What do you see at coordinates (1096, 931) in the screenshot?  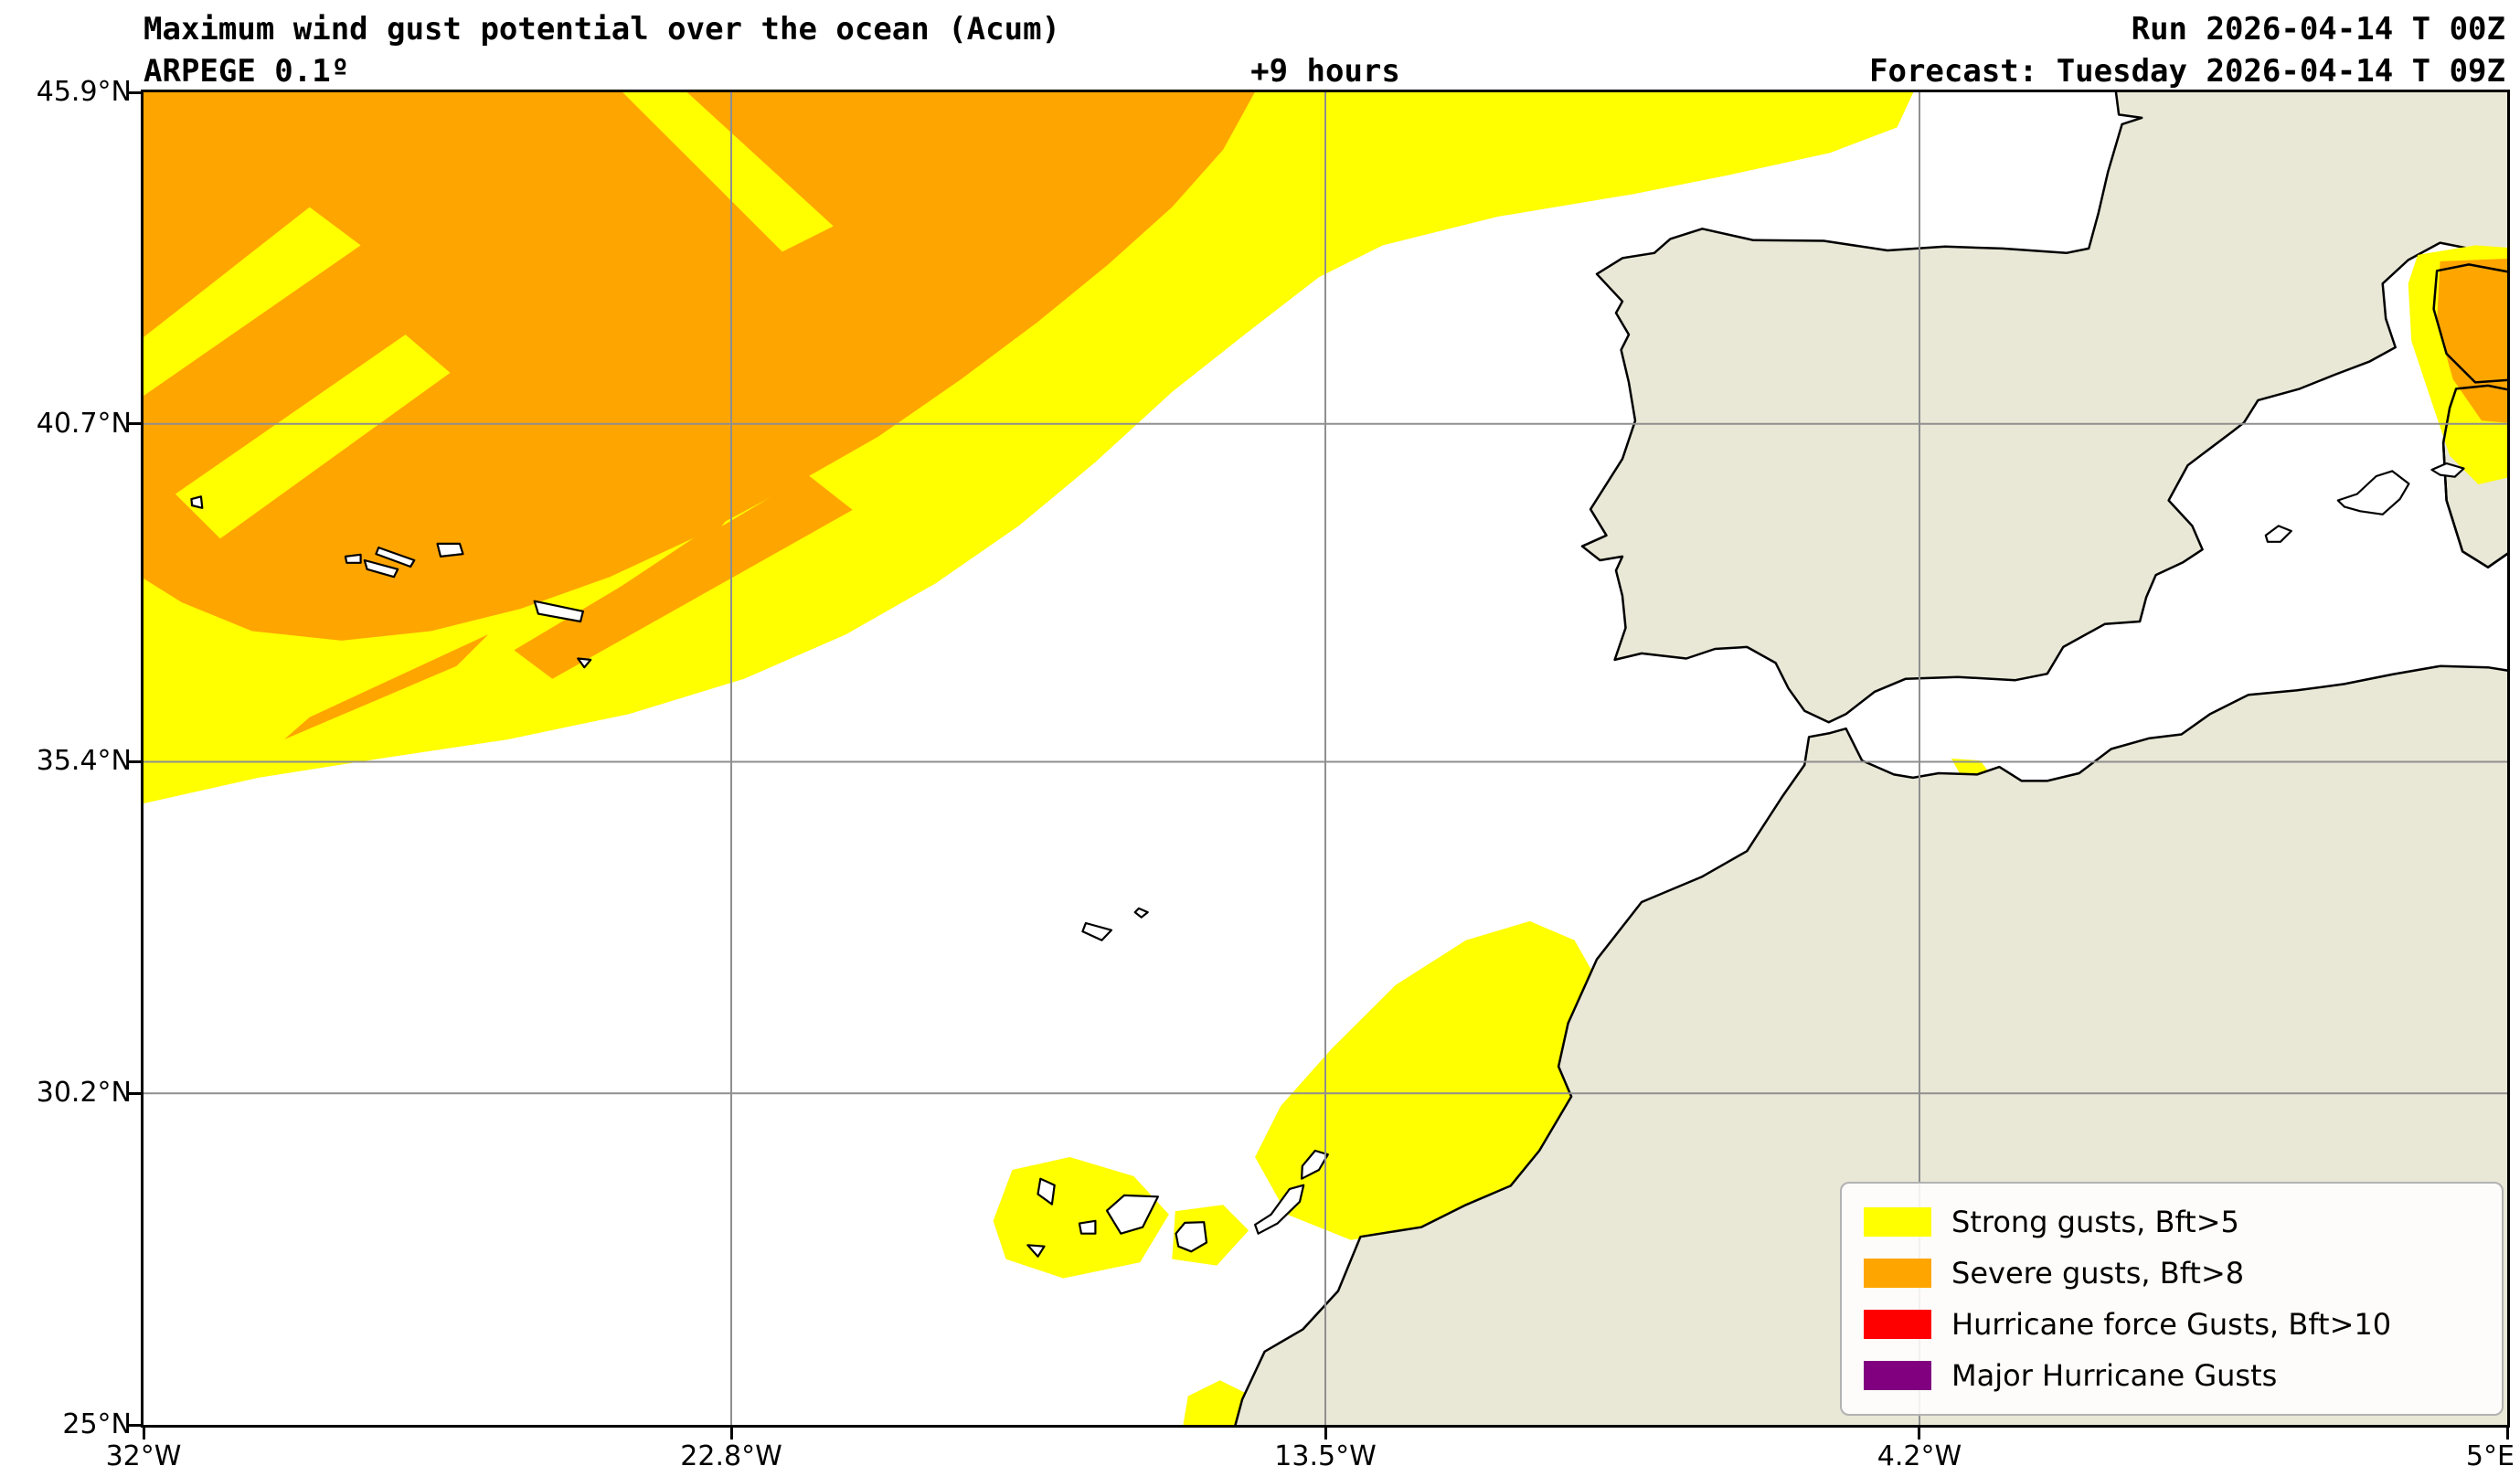 I see `island-madeira` at bounding box center [1096, 931].